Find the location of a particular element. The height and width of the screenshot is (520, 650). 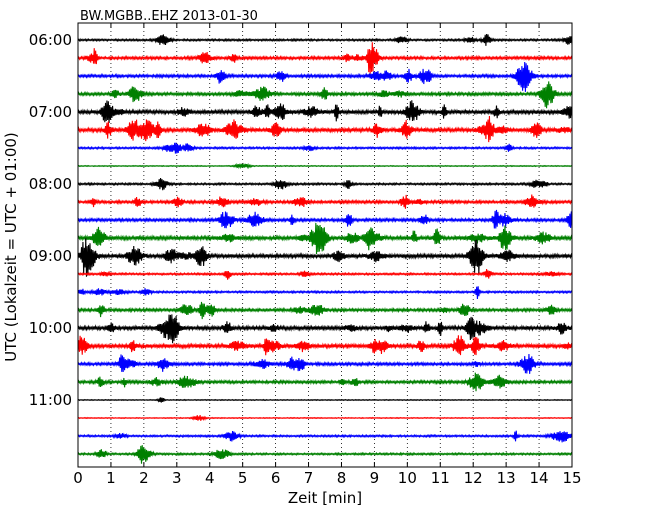

x-tick-label-8: 8 is located at coordinates (342, 478).